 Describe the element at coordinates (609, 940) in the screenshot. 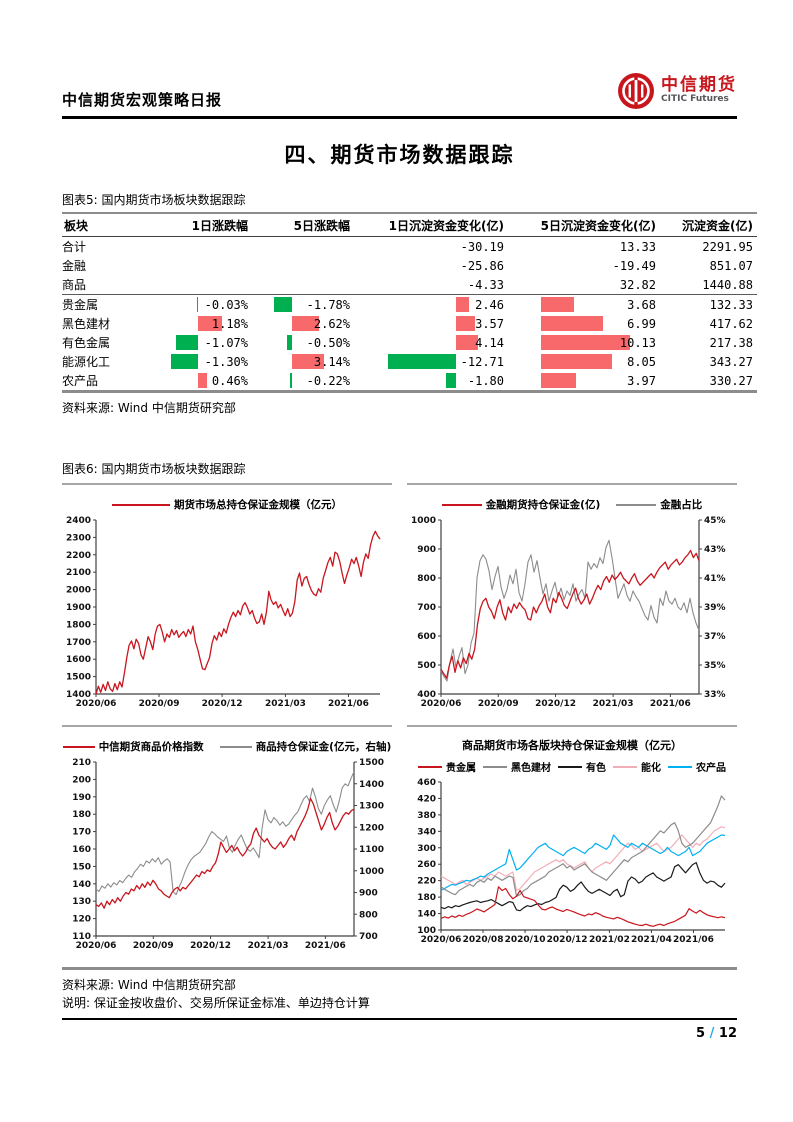

I see `svg-text: 2021/02` at that location.